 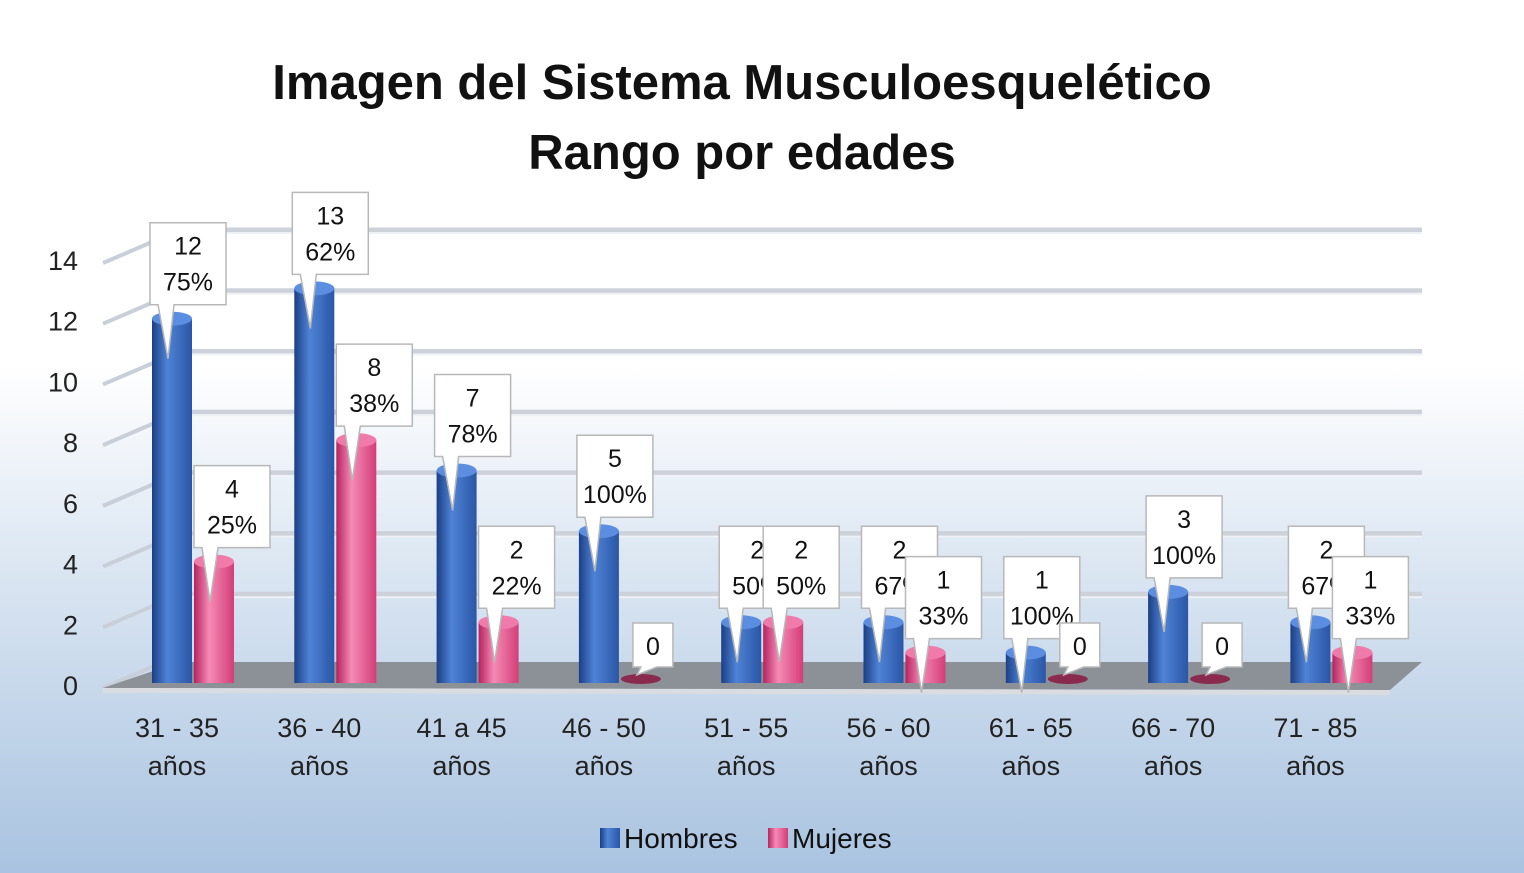 I want to click on chart-subtitle: Rango por edades, so click(x=742, y=153).